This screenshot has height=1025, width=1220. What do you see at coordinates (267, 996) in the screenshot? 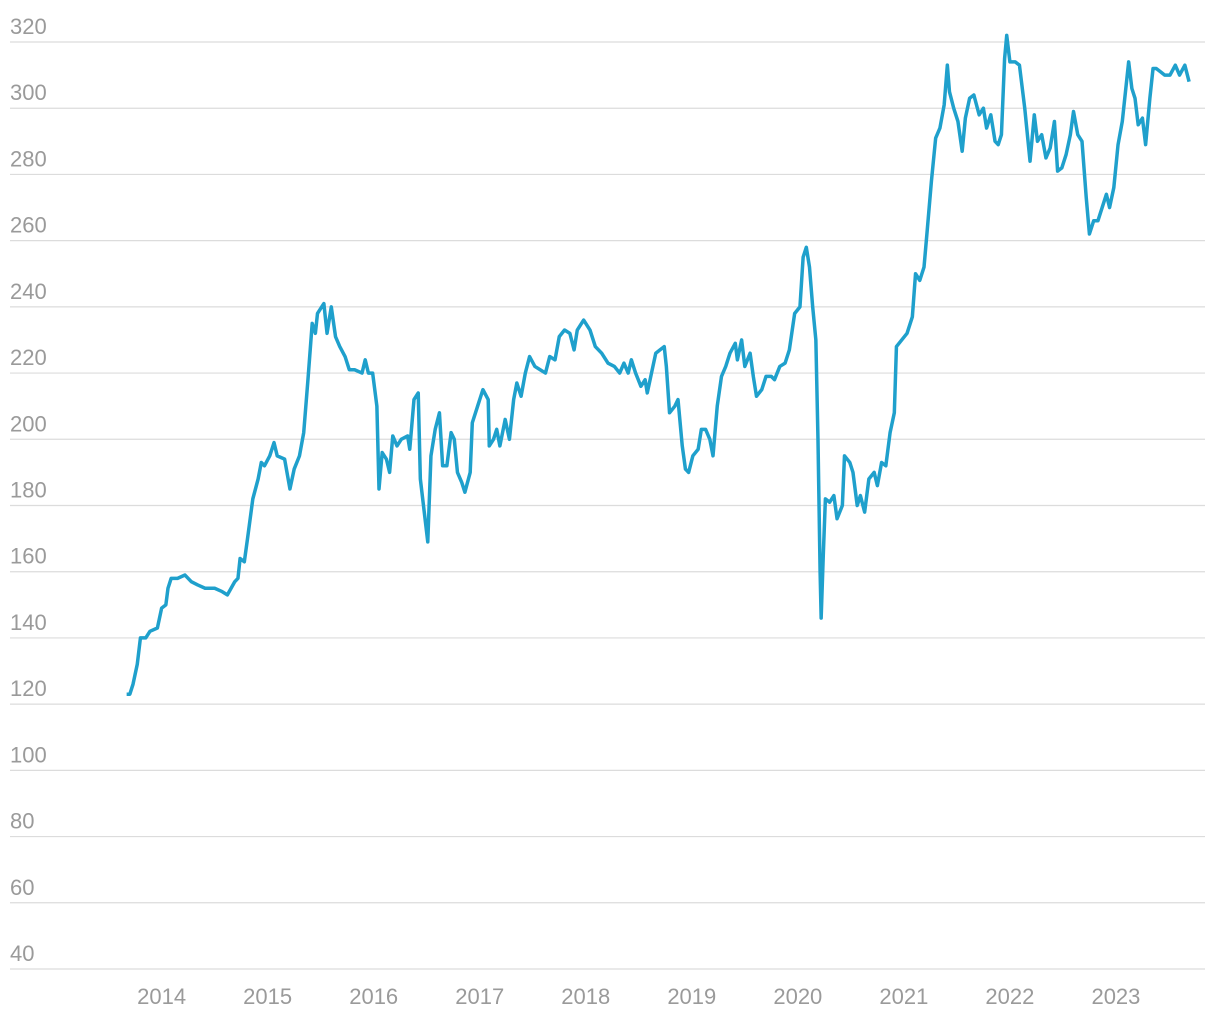
I see `x-tick-label: 2015` at bounding box center [267, 996].